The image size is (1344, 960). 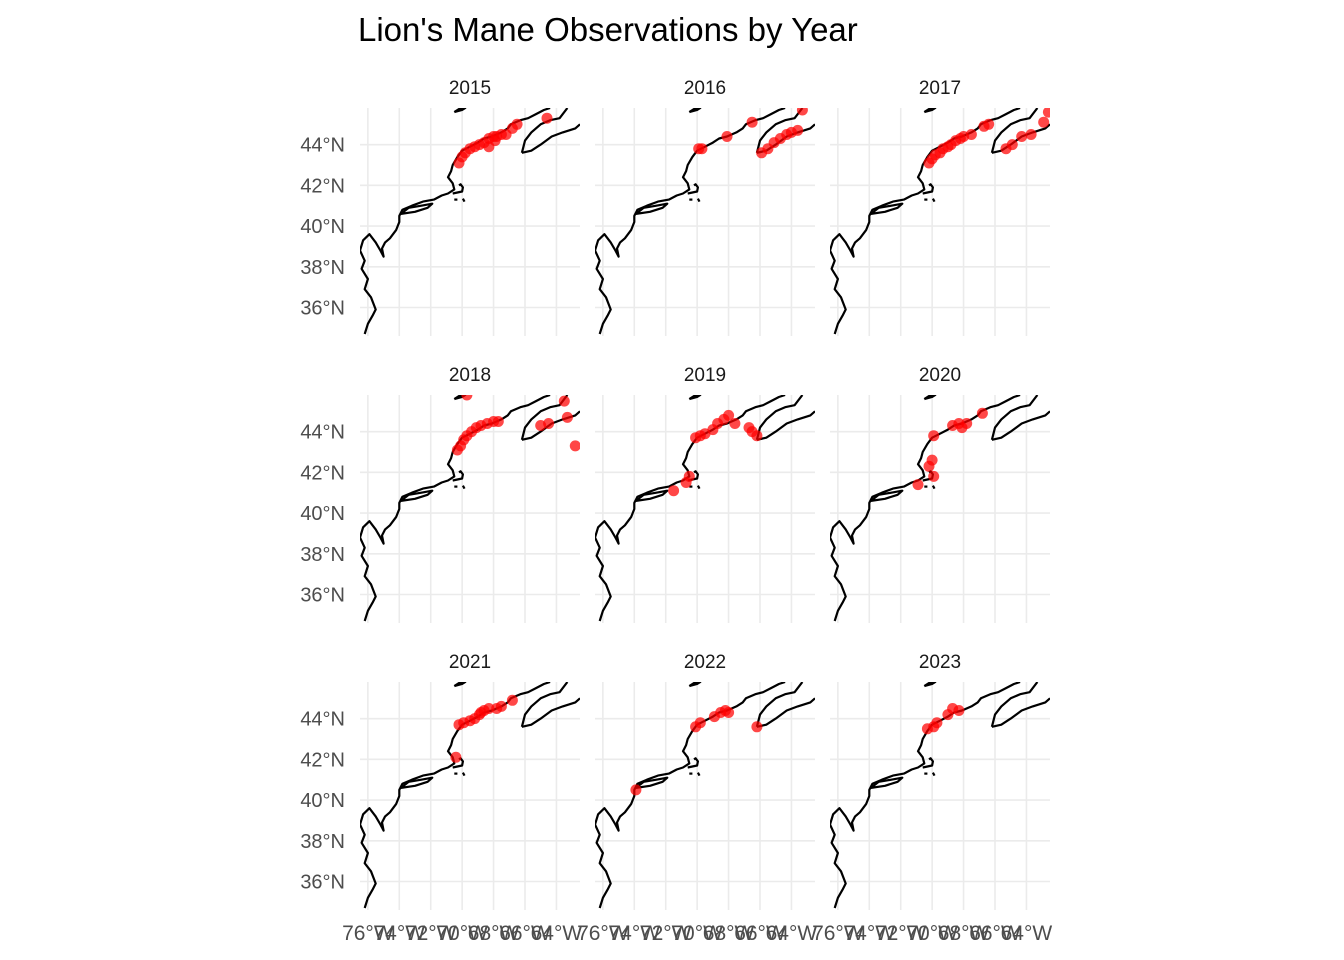 What do you see at coordinates (940, 375) in the screenshot?
I see `facet-label: 2020` at bounding box center [940, 375].